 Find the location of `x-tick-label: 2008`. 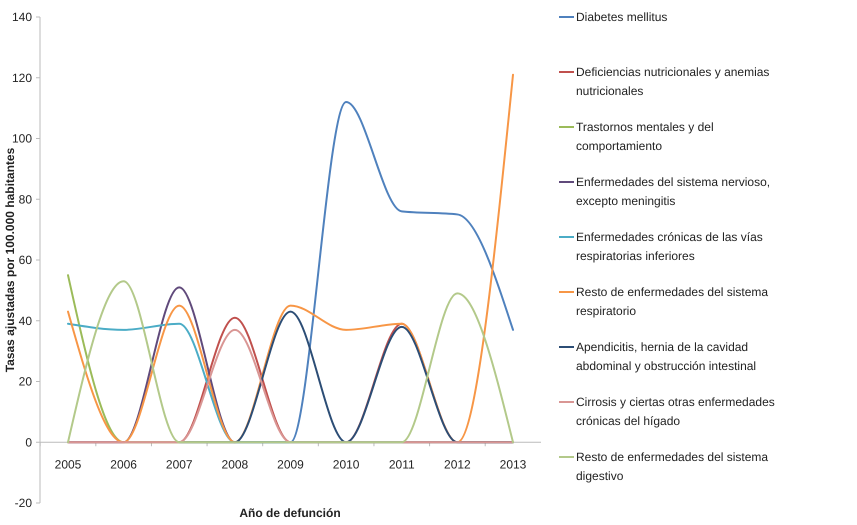

x-tick-label: 2008 is located at coordinates (235, 464).